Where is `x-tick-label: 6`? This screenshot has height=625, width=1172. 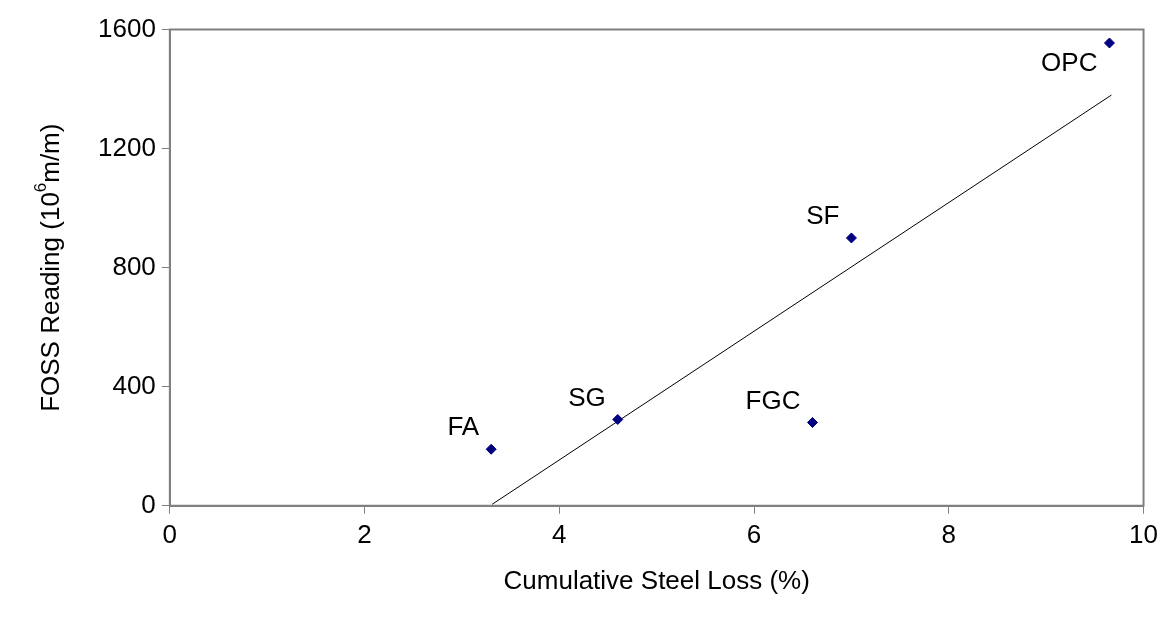 x-tick-label: 6 is located at coordinates (754, 533).